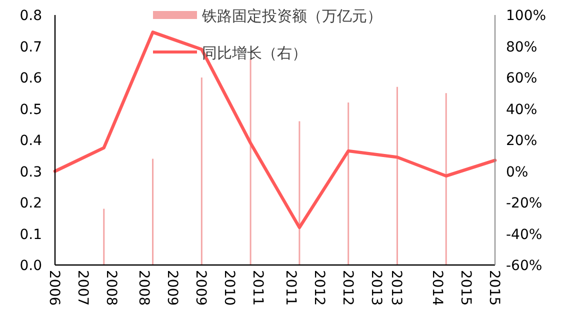 Image resolution: width=566 pixels, height=321 pixels. I want to click on x-tick-label: 2010, so click(229, 288).